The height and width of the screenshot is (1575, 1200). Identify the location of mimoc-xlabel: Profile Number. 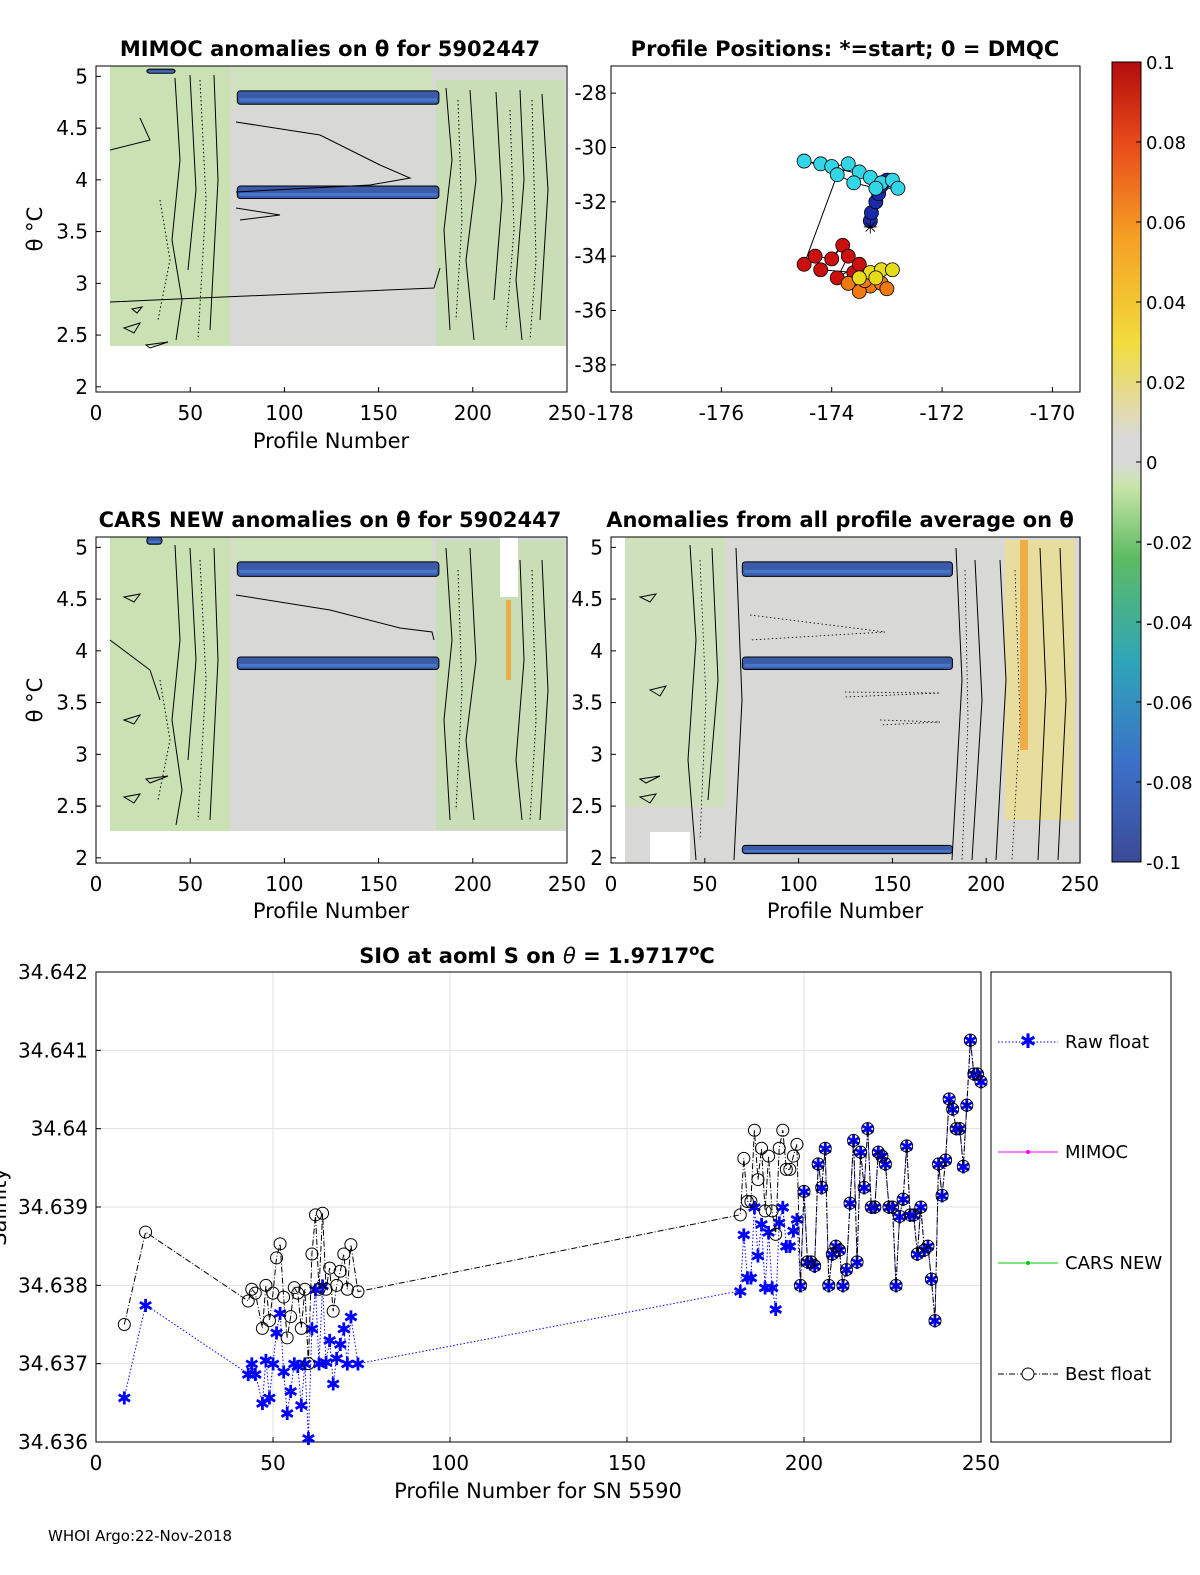
(331, 441).